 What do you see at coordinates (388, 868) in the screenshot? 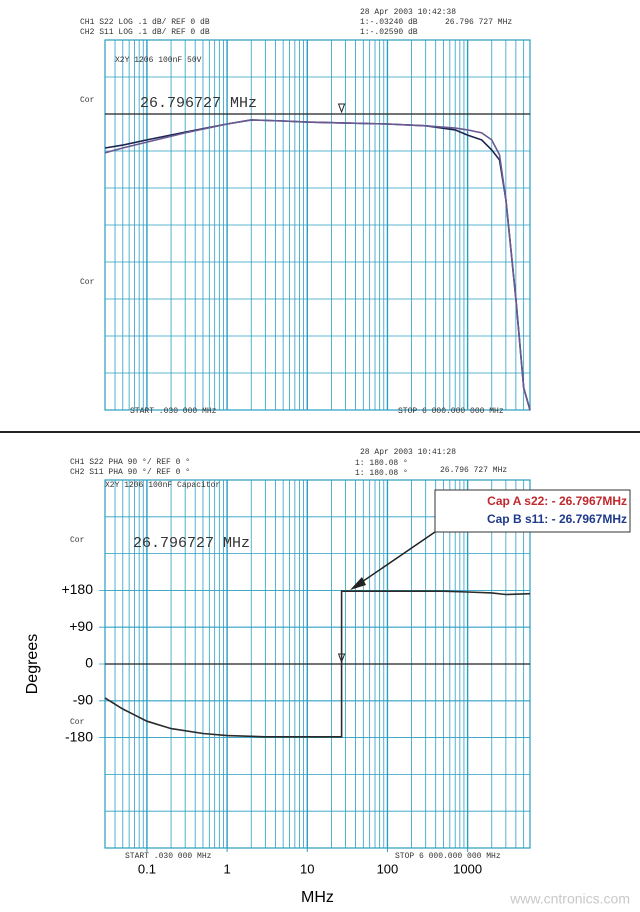
I see `x-tick-label: 100` at bounding box center [388, 868].